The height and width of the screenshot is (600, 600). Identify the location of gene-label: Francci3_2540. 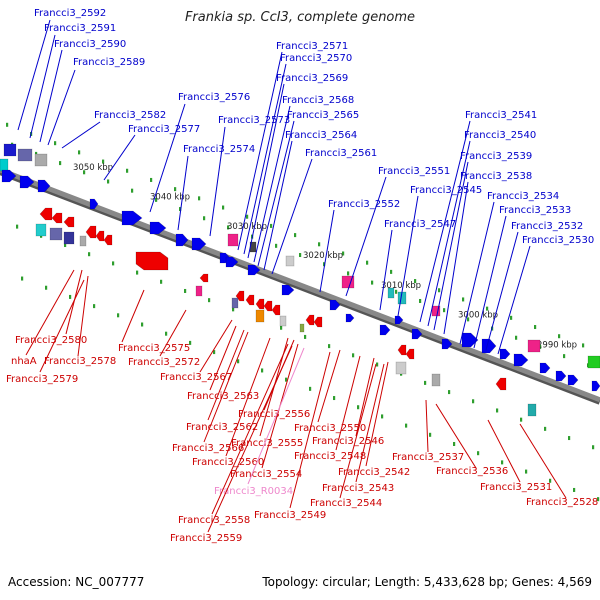
(500, 135).